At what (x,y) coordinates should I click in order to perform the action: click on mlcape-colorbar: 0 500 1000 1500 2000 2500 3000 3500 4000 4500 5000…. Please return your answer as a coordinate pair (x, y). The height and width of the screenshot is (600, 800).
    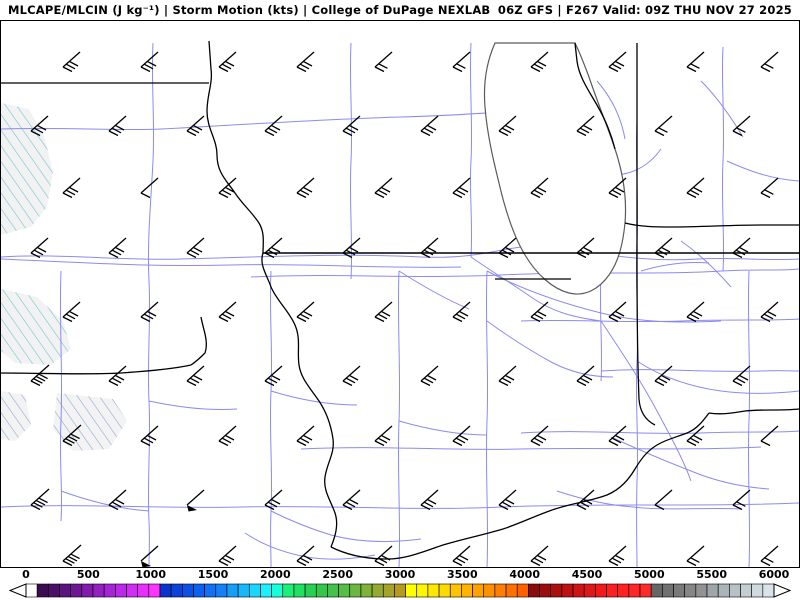
    Looking at the image, I should click on (400, 584).